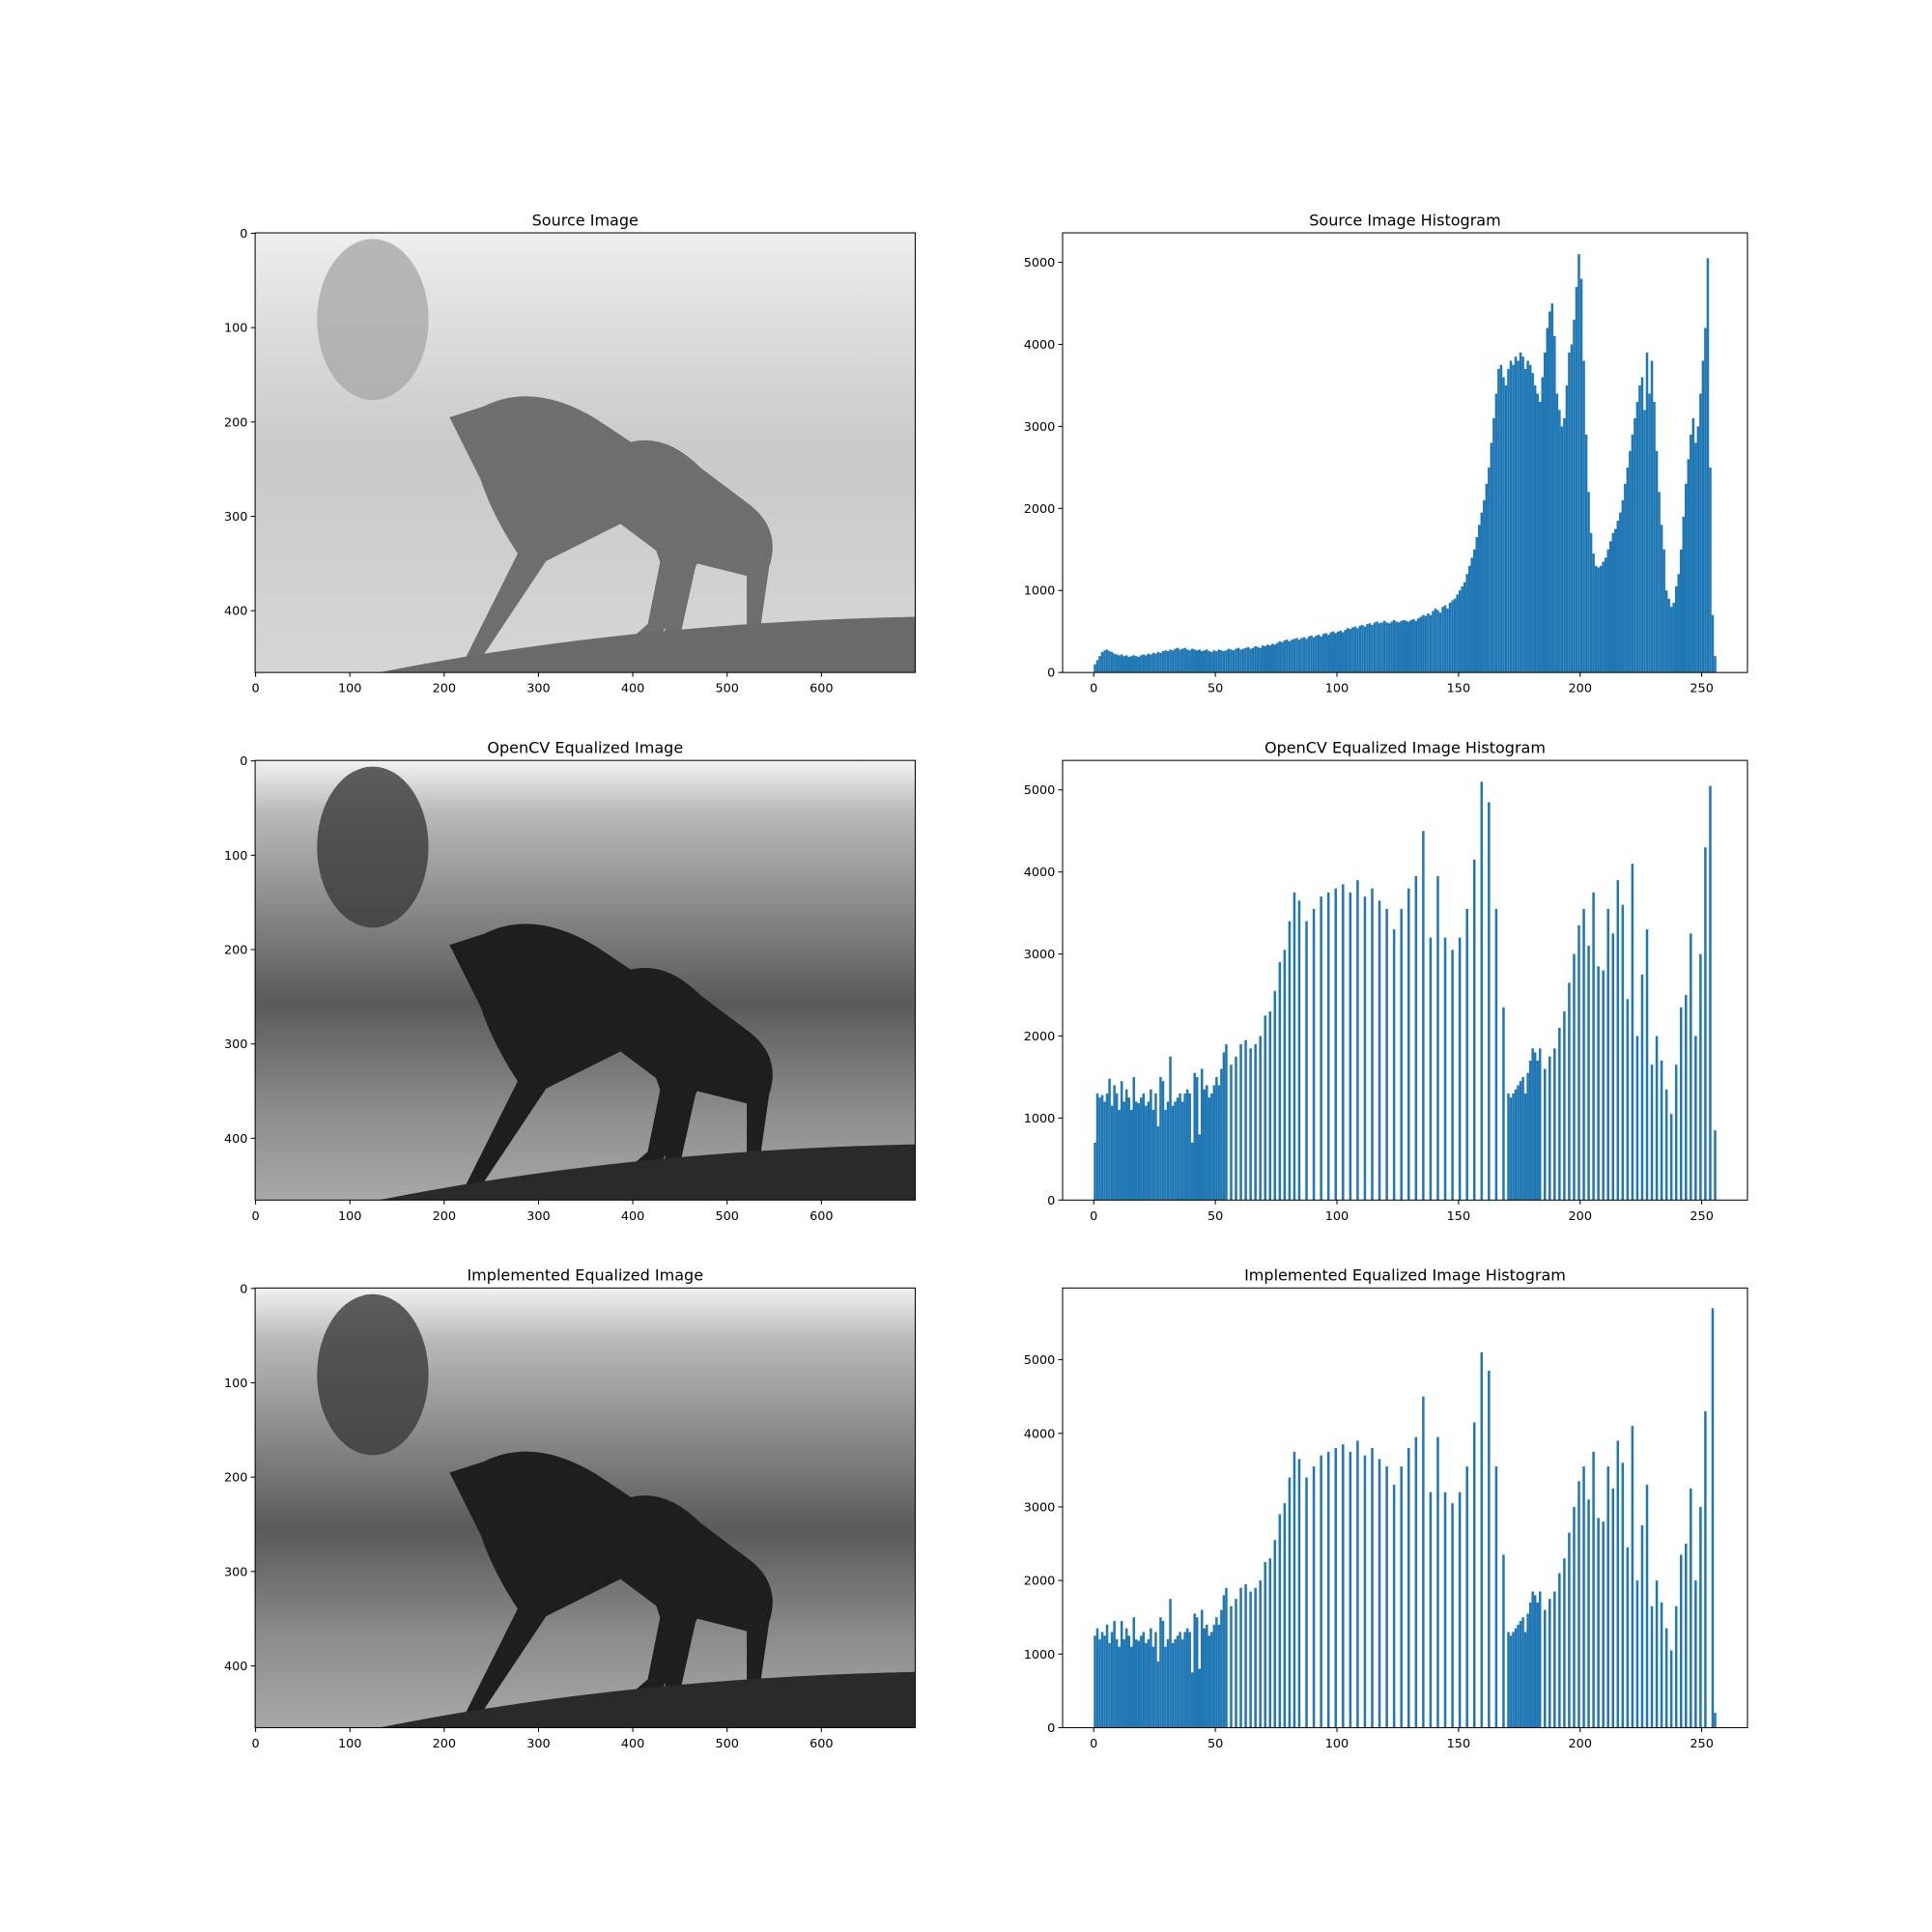 The image size is (1932, 1932). What do you see at coordinates (1405, 747) in the screenshot?
I see `chart-title: OpenCV Equalized Image Histogram` at bounding box center [1405, 747].